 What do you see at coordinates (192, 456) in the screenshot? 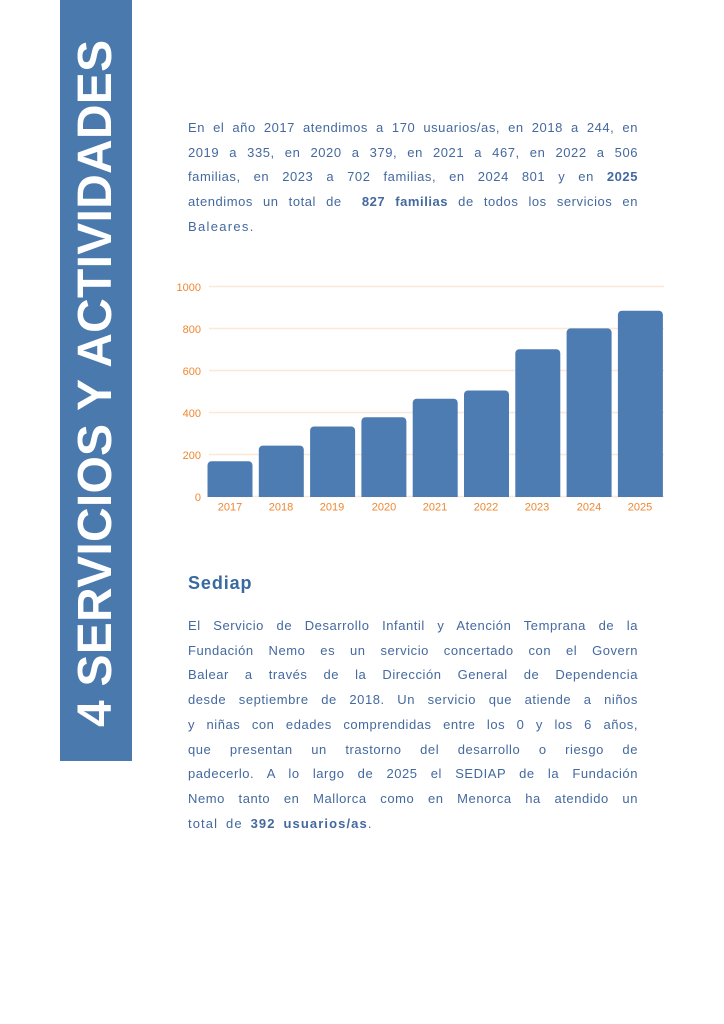
I see `svg-text: 200` at bounding box center [192, 456].